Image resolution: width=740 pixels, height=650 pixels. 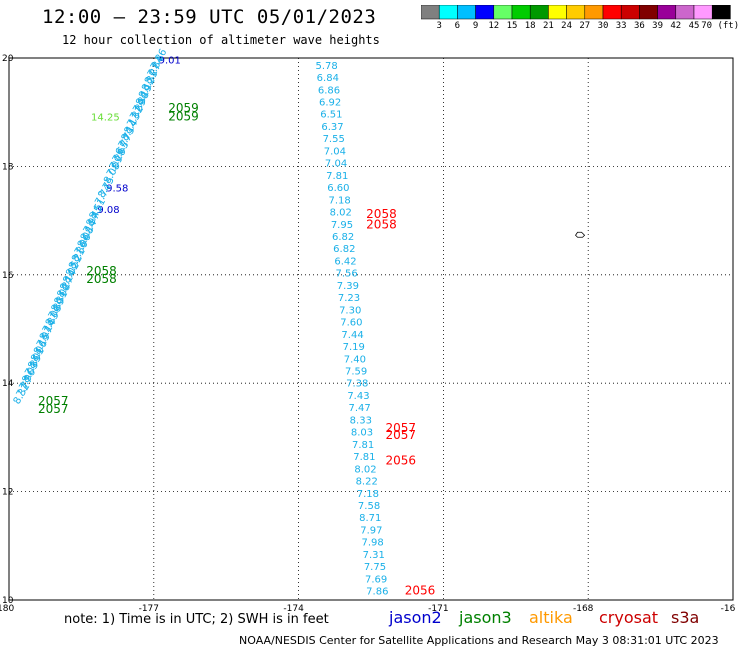 What do you see at coordinates (362, 433) in the screenshot?
I see `wave-height-value: 8.03` at bounding box center [362, 433].